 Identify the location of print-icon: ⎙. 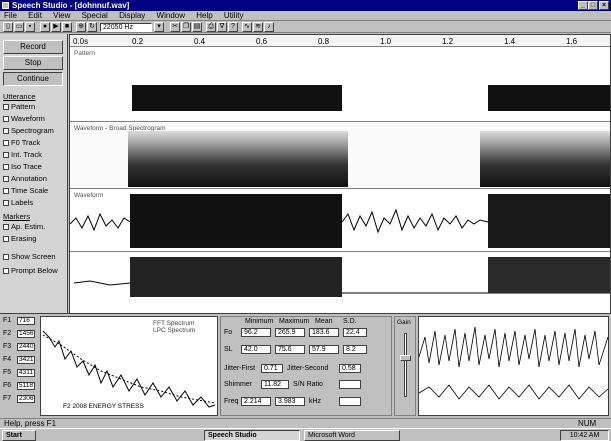
(211, 27).